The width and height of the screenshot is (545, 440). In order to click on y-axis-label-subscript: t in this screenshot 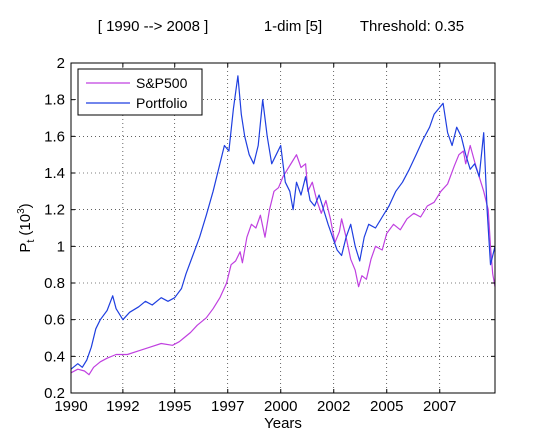, I will do `click(31, 241)`.